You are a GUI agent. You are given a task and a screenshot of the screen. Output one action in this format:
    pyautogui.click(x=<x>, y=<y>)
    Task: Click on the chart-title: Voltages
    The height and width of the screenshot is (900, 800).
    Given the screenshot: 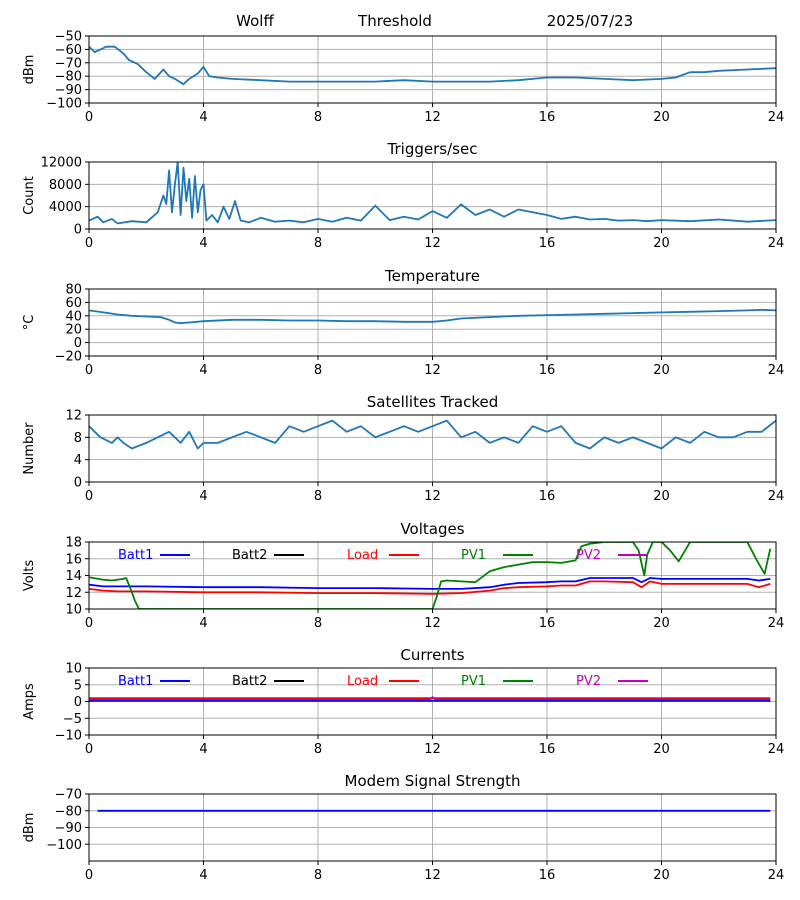 What is the action you would take?
    pyautogui.click(x=432, y=529)
    